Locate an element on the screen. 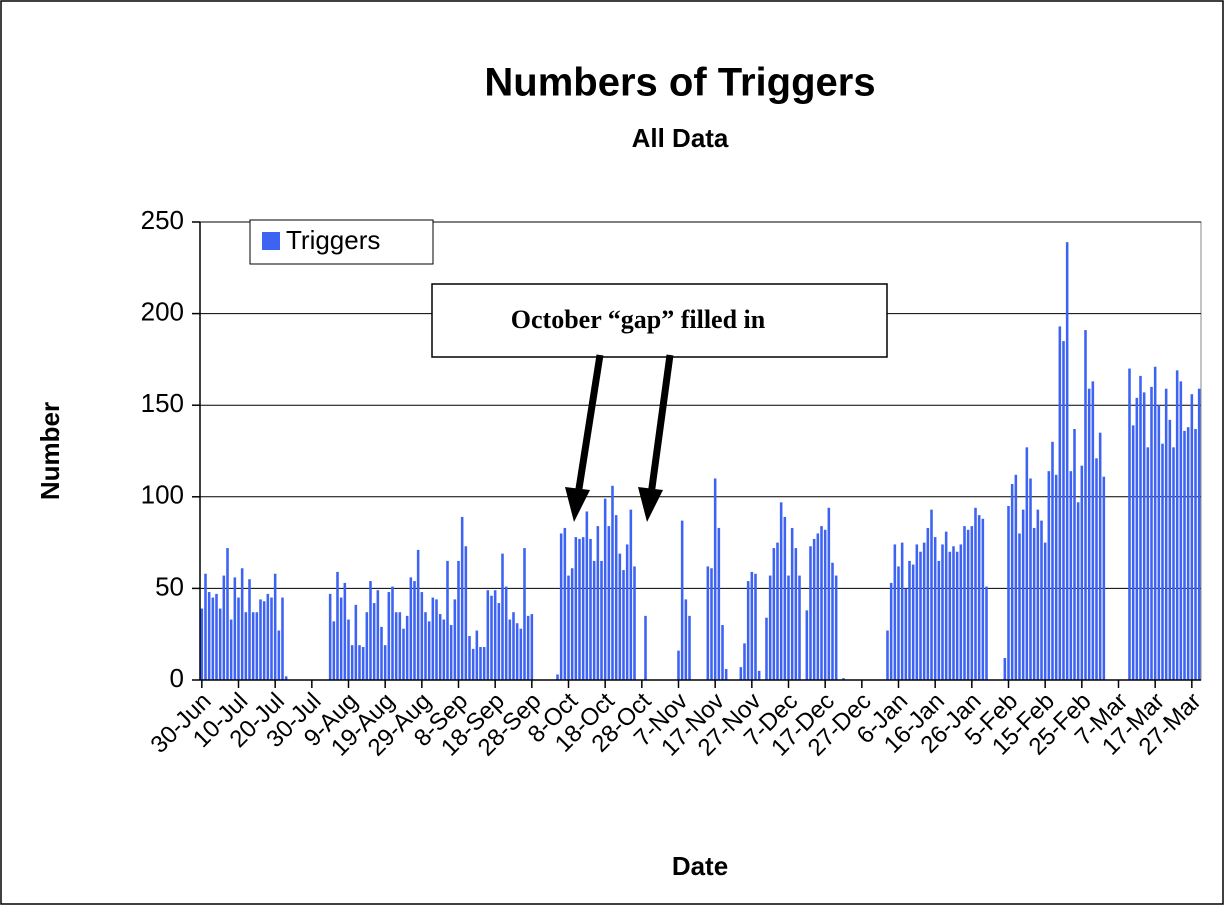  legend-box is located at coordinates (341, 242).